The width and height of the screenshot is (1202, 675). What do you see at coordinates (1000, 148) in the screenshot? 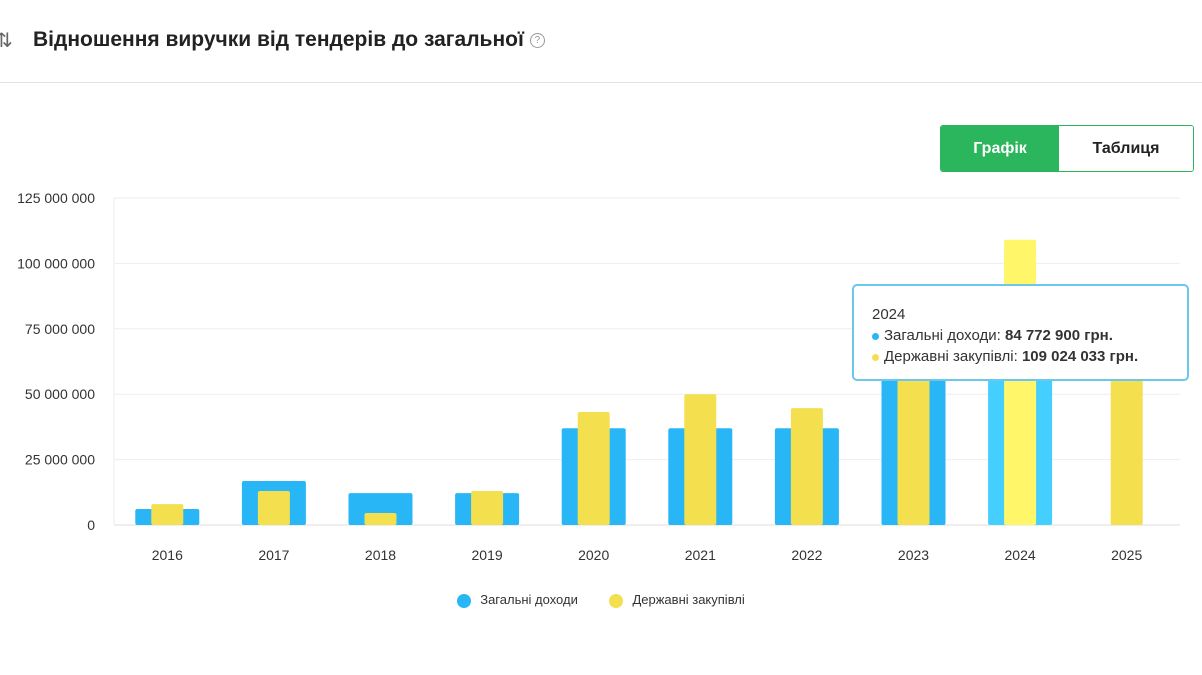
I see `chart-view-button: Графік` at bounding box center [1000, 148].